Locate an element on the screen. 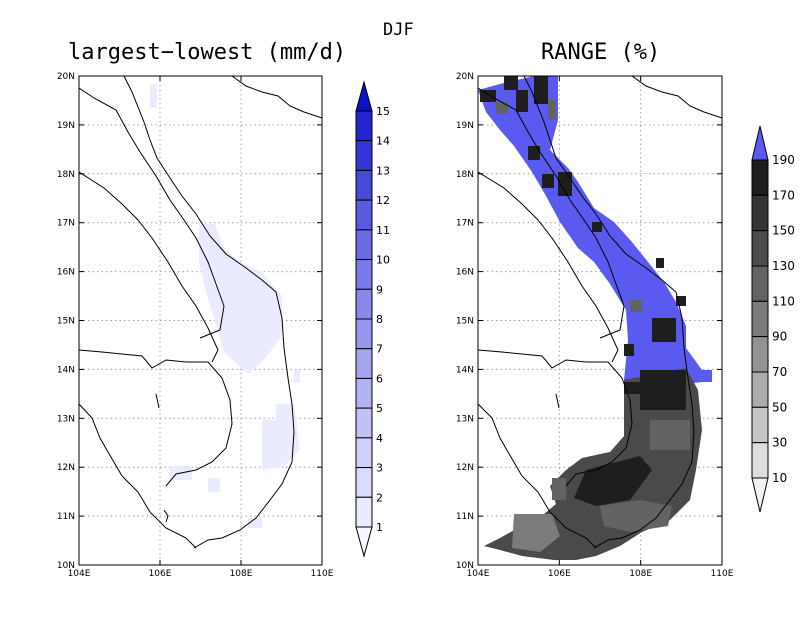  left-island-b is located at coordinates (166, 516).